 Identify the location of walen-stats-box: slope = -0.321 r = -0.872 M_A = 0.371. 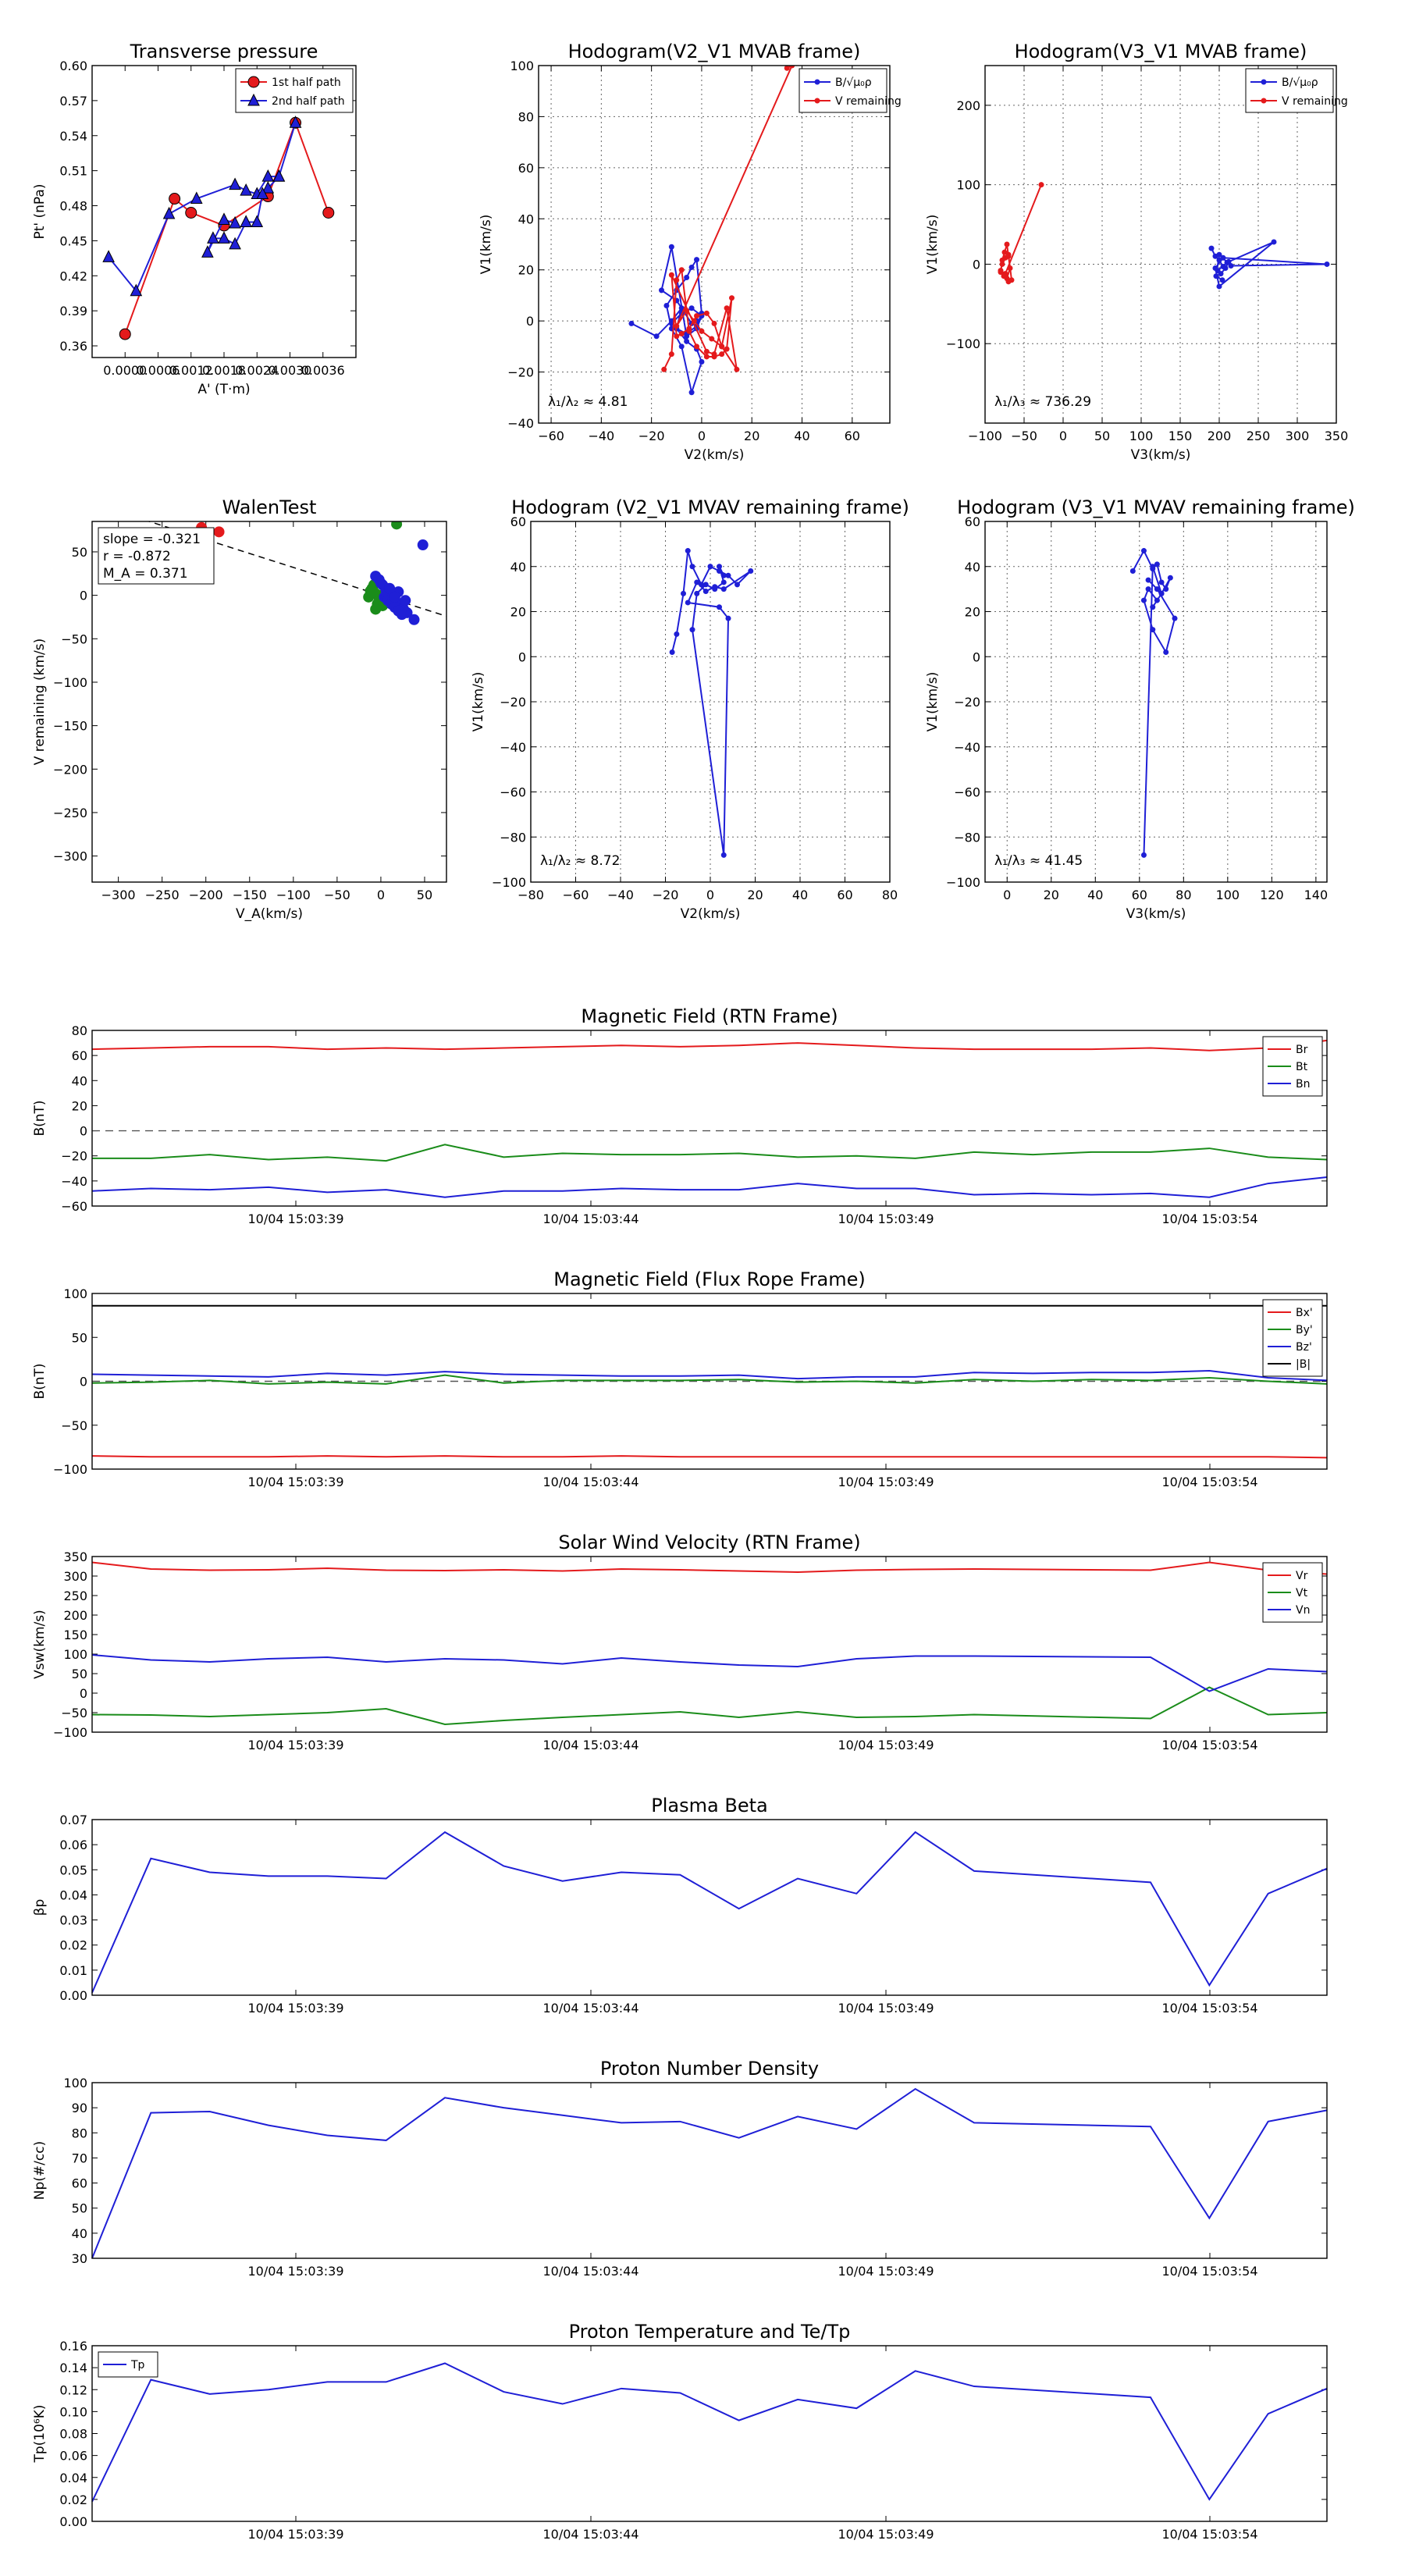
(156, 556).